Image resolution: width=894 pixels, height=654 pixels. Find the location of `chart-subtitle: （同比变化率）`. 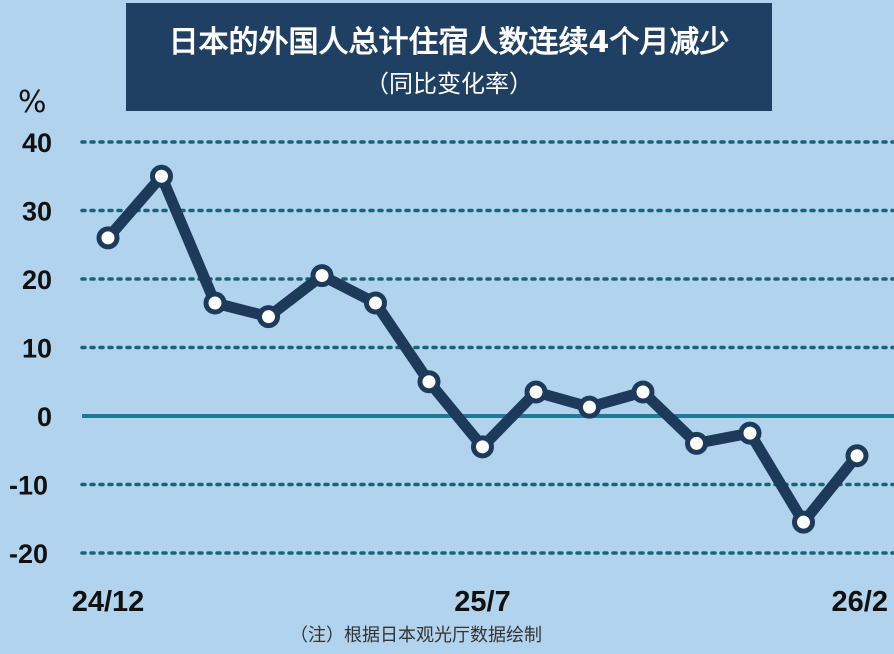

chart-subtitle: （同比变化率） is located at coordinates (449, 84).